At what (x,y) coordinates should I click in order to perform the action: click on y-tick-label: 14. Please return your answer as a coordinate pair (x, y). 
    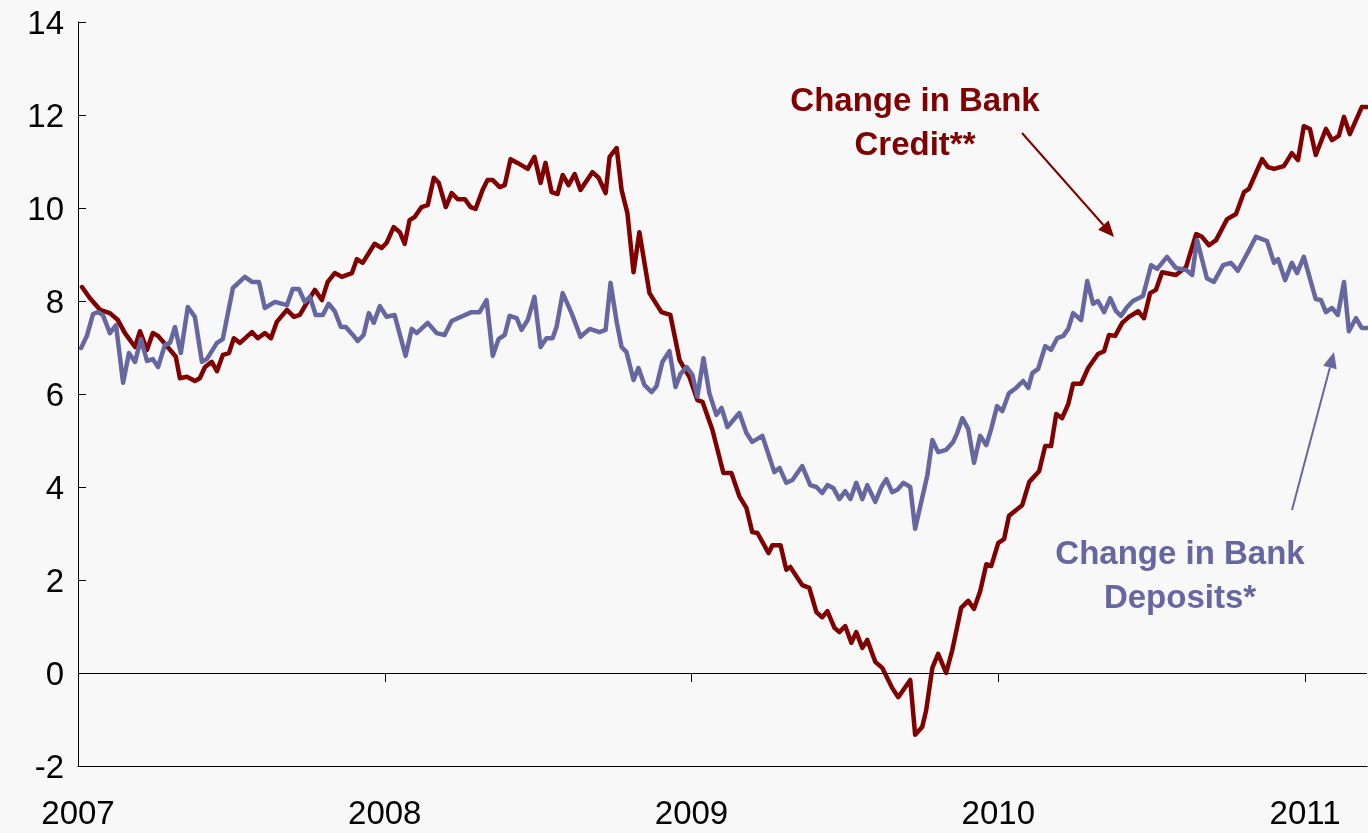
    Looking at the image, I should click on (45, 22).